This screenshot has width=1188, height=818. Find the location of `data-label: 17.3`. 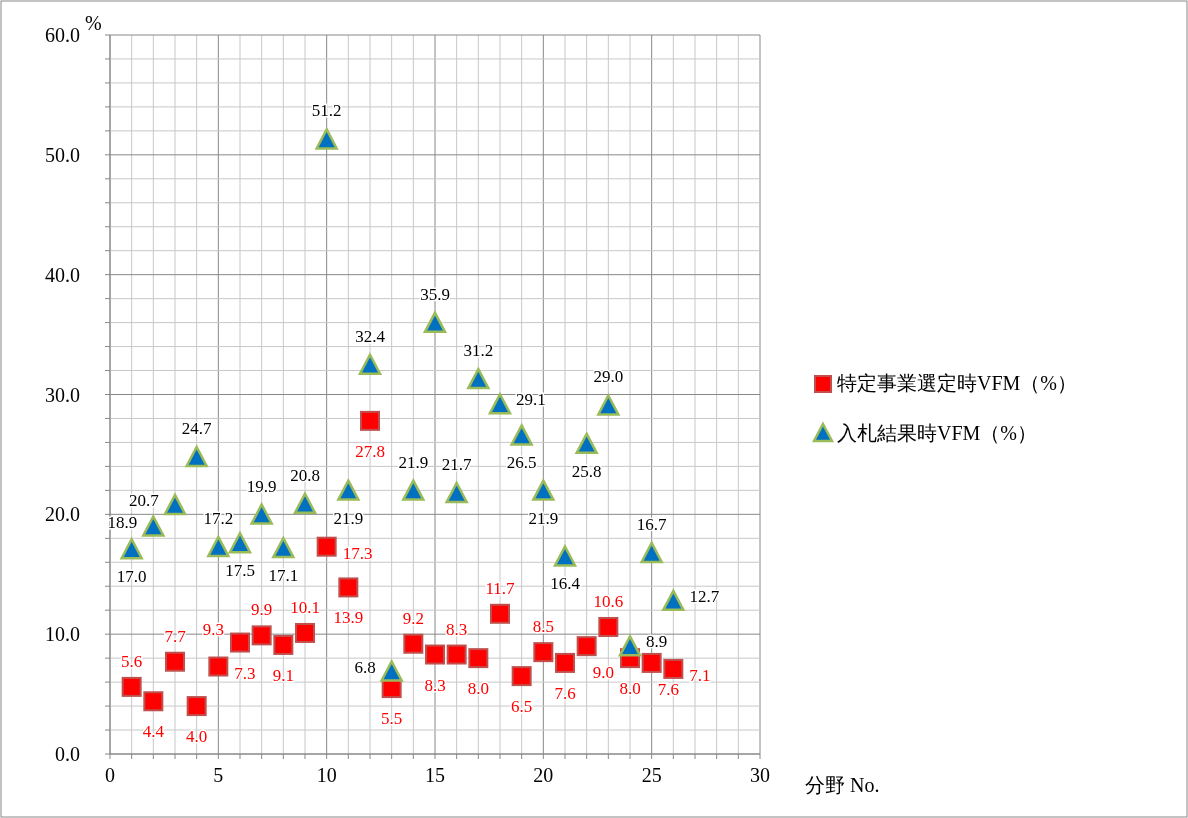

data-label: 17.3 is located at coordinates (357, 553).